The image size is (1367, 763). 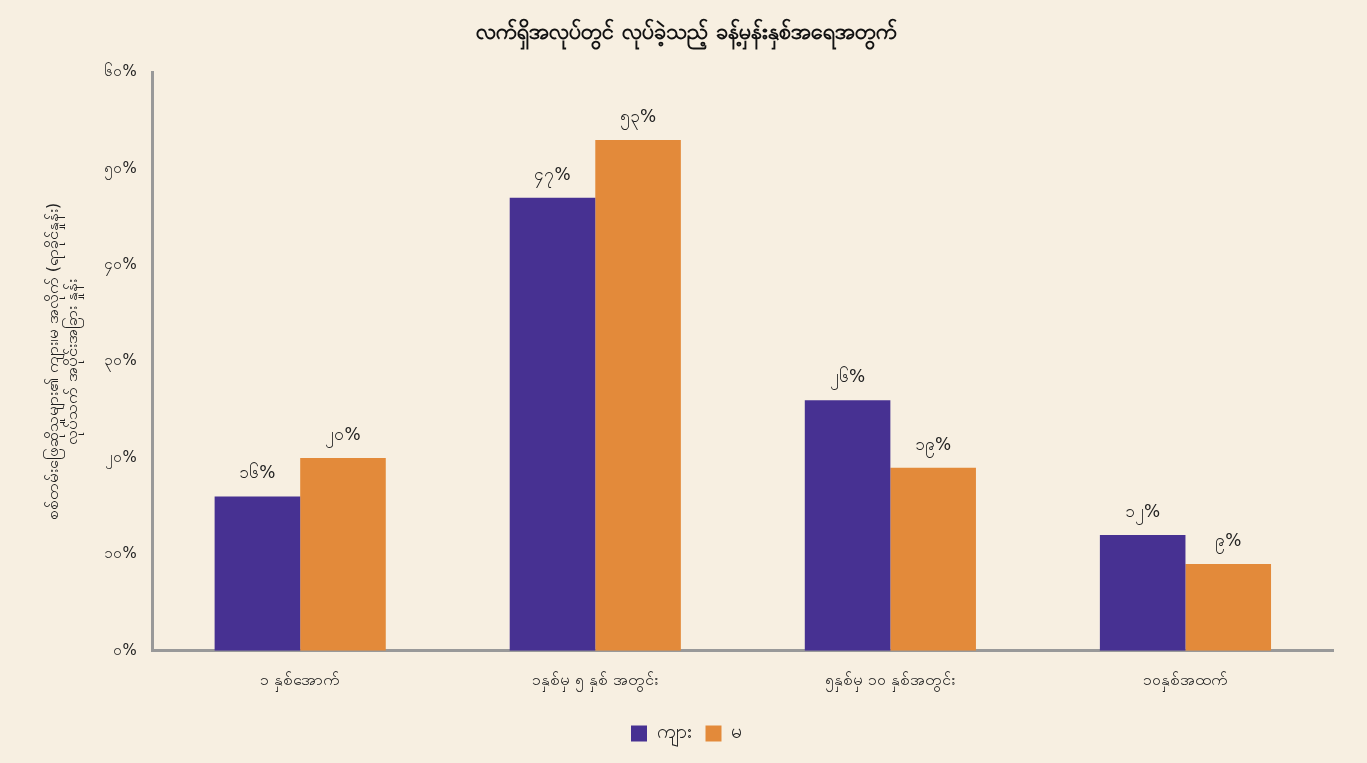 What do you see at coordinates (257, 472) in the screenshot?
I see `data-label: ၁၆%` at bounding box center [257, 472].